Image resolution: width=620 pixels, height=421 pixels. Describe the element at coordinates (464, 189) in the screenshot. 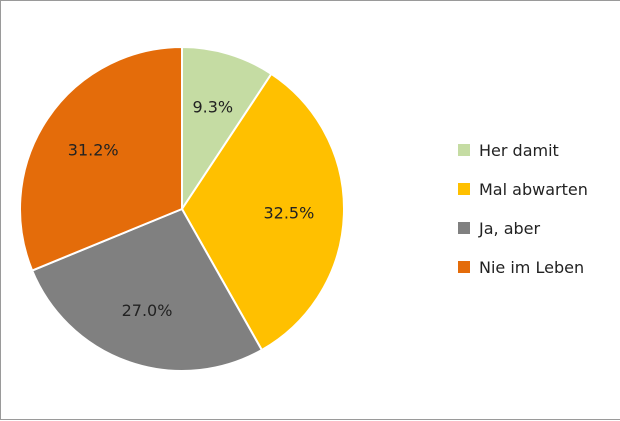

I see `legend-swatch-mal-abwarten` at that location.